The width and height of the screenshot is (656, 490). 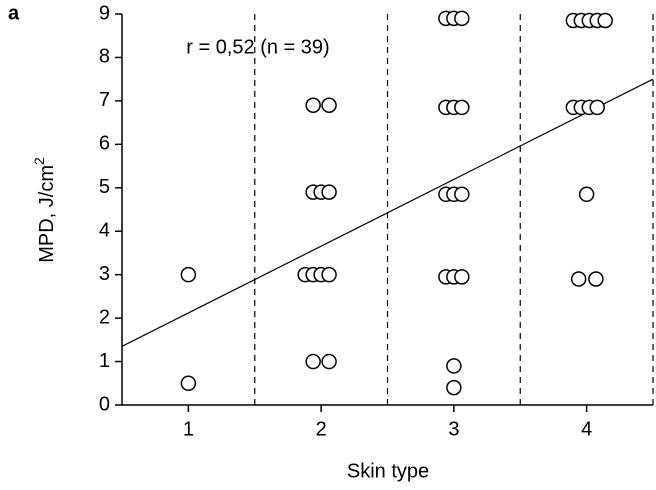 What do you see at coordinates (104, 100) in the screenshot?
I see `y-tick-label: 7` at bounding box center [104, 100].